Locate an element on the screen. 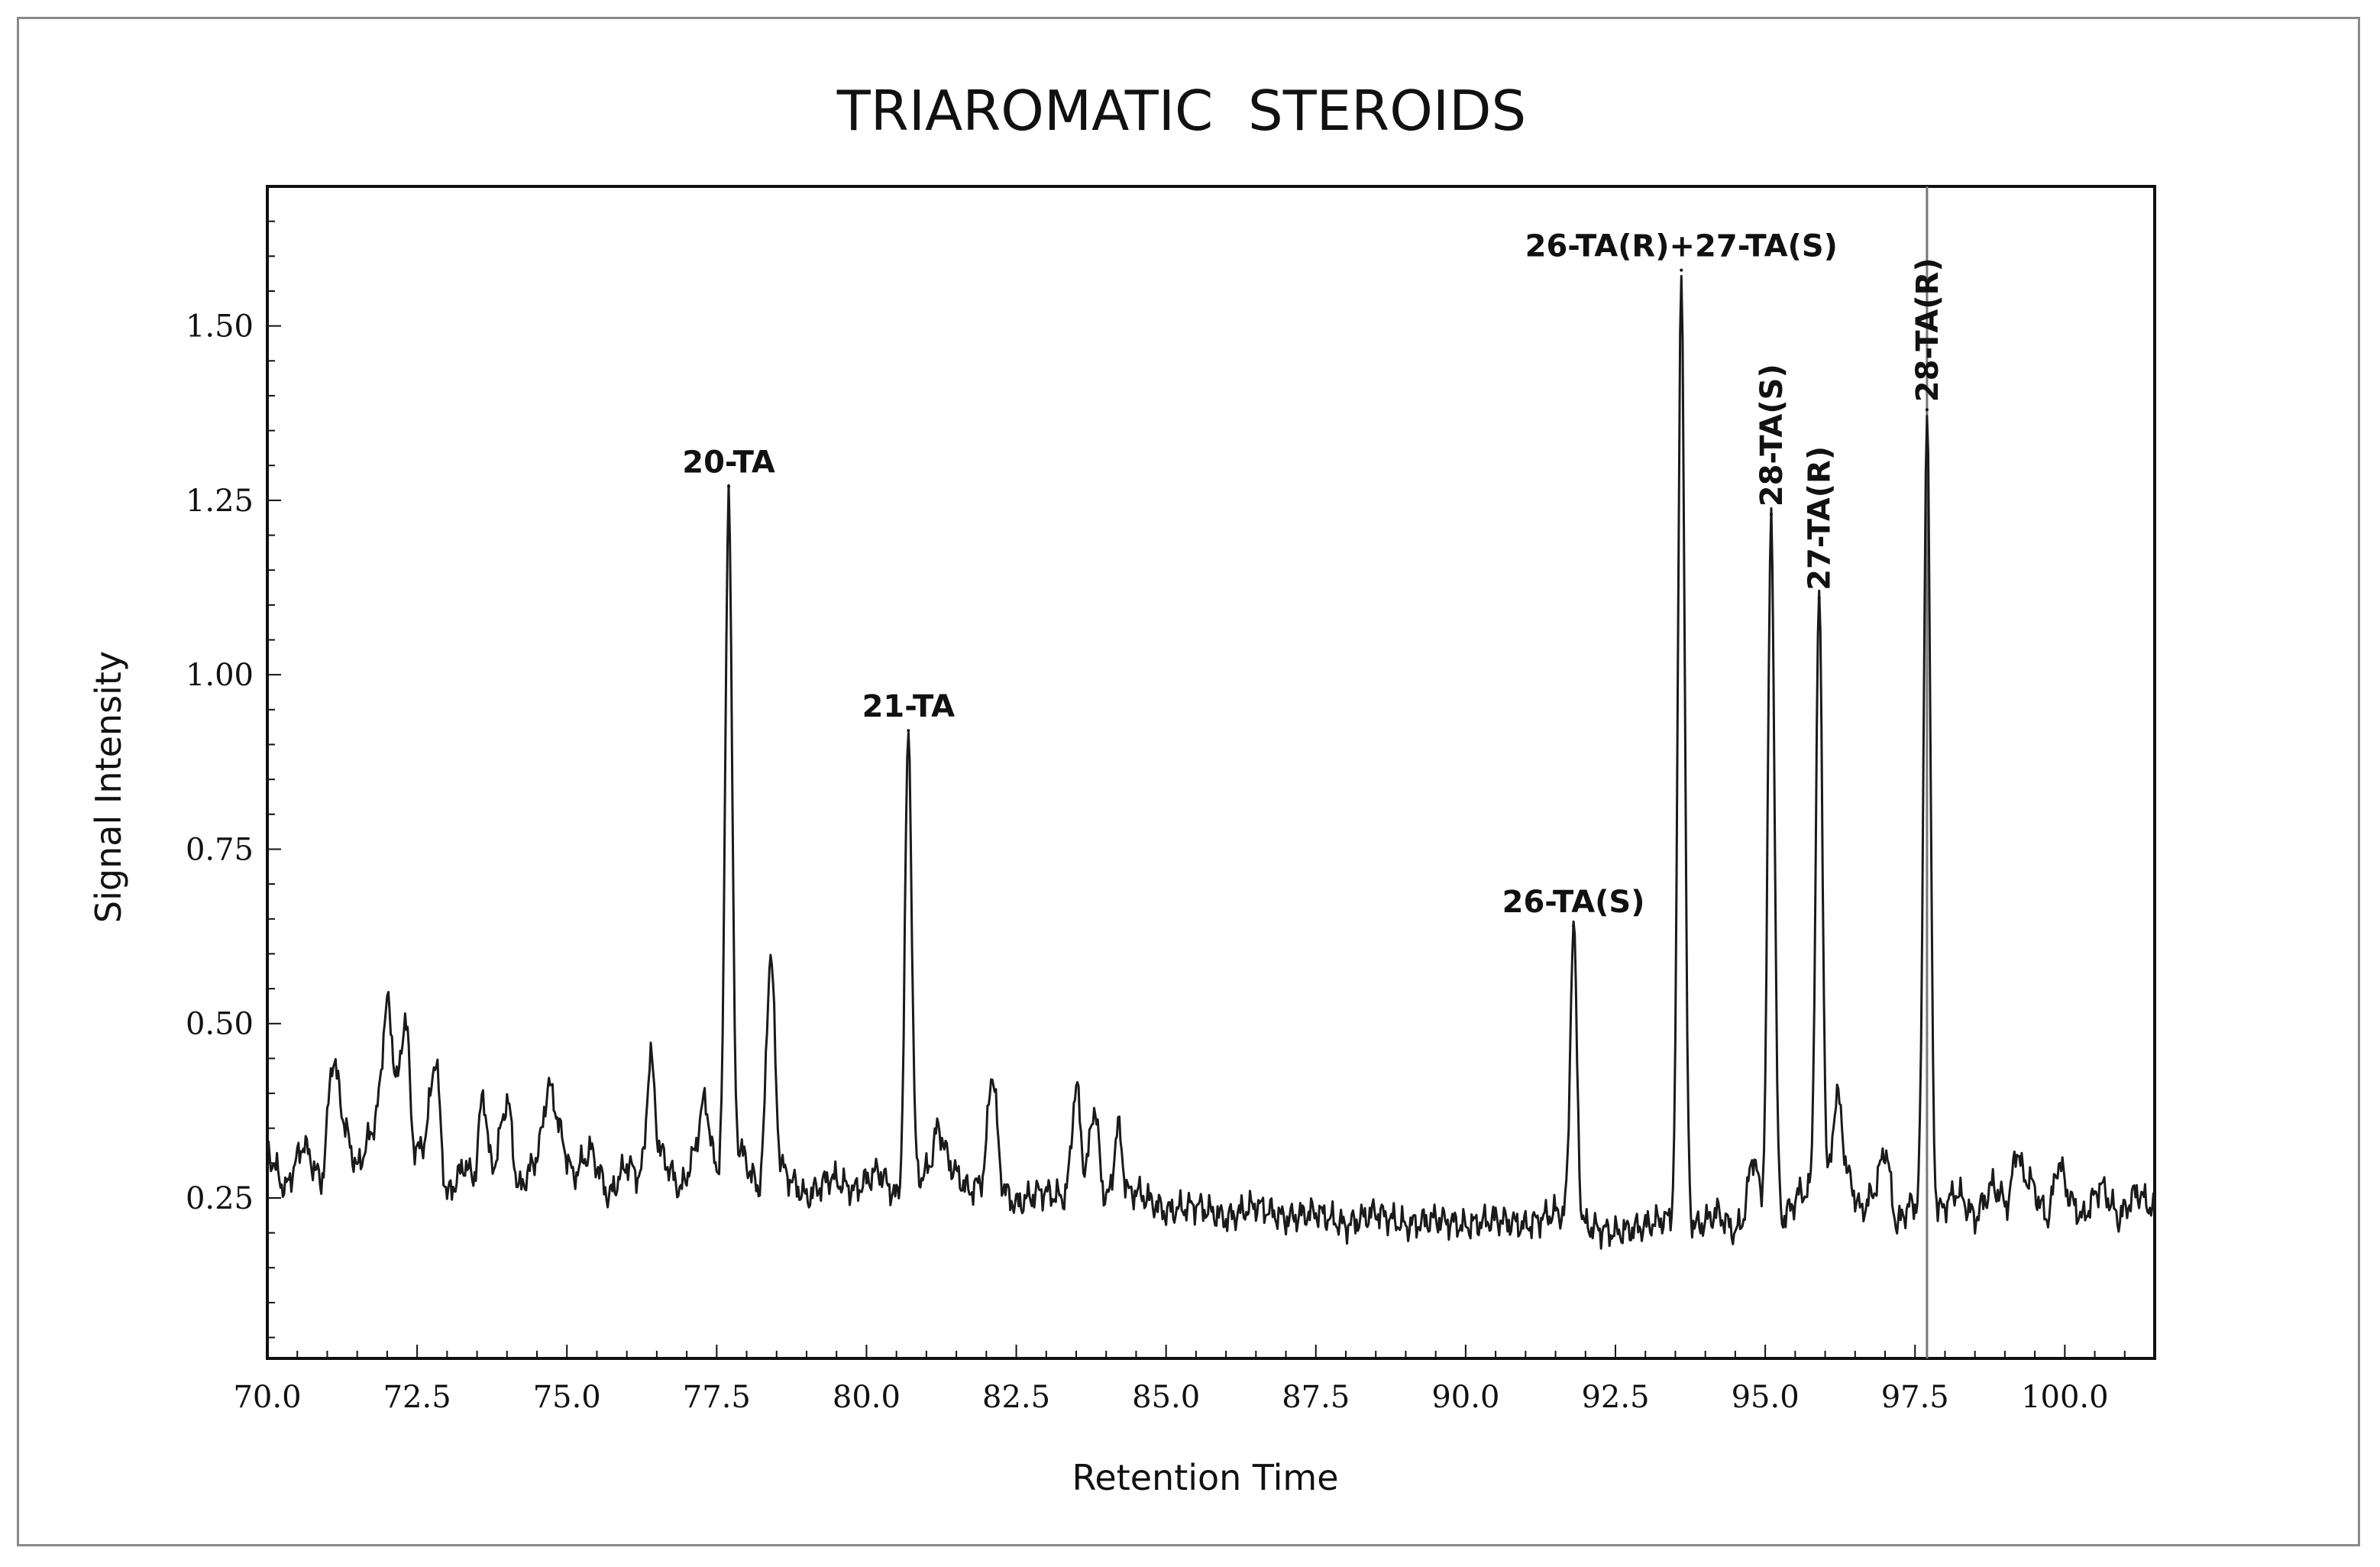 Image resolution: width=2380 pixels, height=1567 pixels. y-tick-label: 1.50 is located at coordinates (220, 327).